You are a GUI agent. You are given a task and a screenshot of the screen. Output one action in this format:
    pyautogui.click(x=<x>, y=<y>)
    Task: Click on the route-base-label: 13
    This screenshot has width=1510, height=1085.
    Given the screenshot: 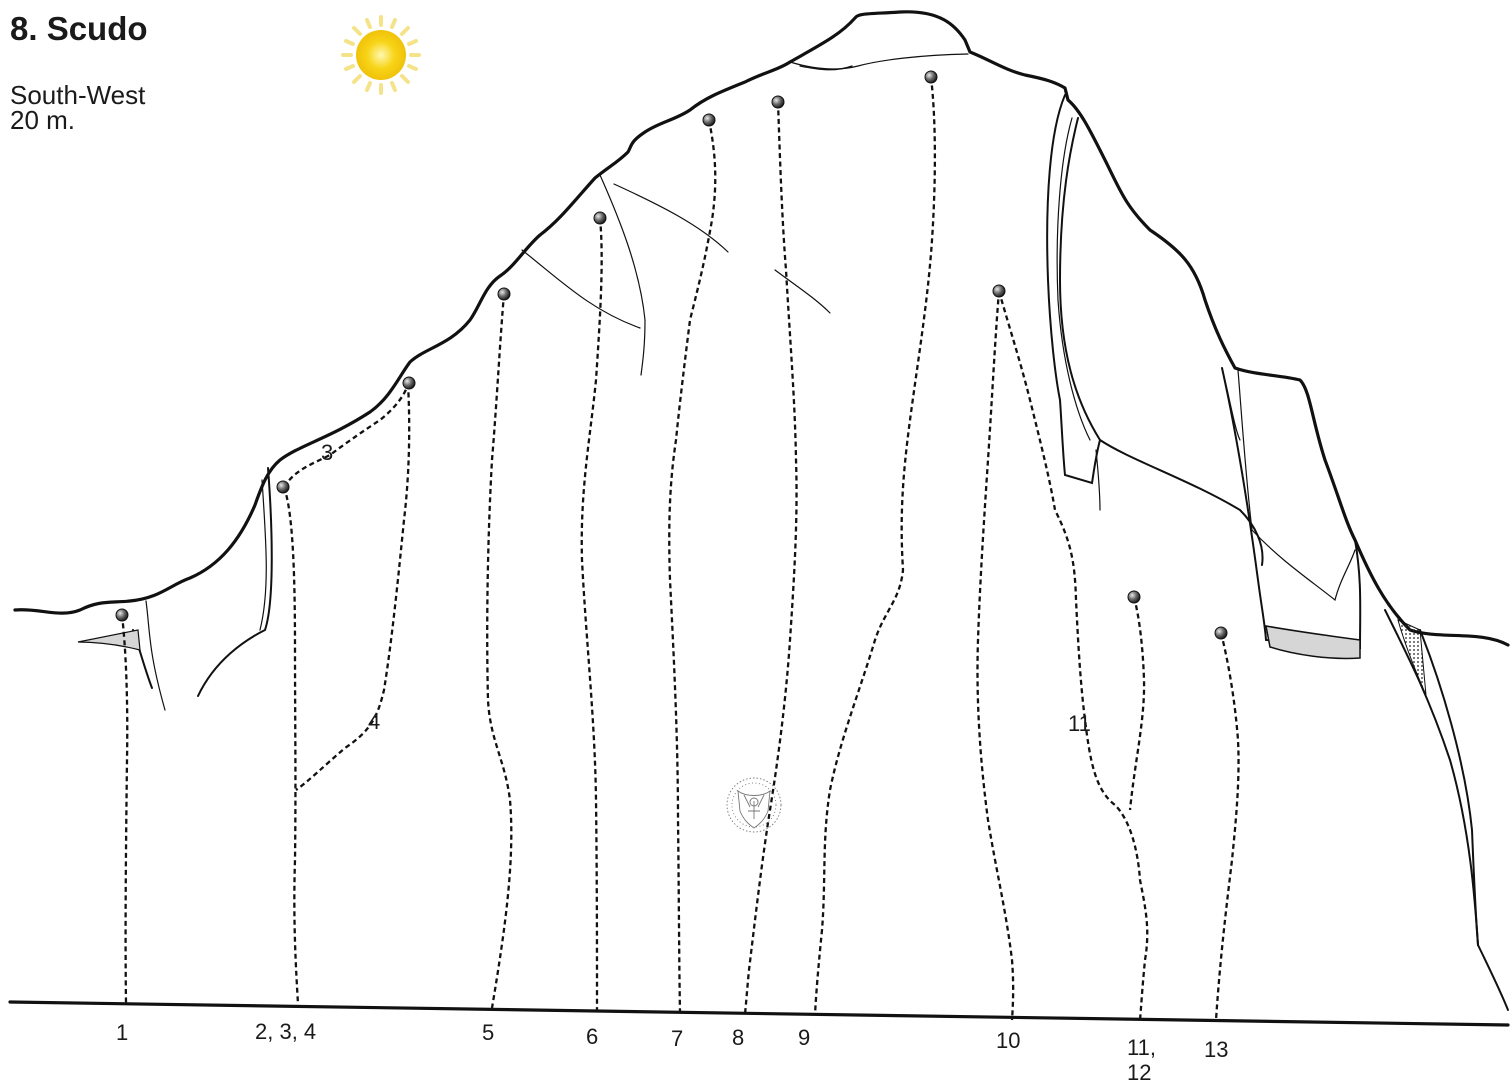 What is the action you would take?
    pyautogui.click(x=1216, y=1049)
    